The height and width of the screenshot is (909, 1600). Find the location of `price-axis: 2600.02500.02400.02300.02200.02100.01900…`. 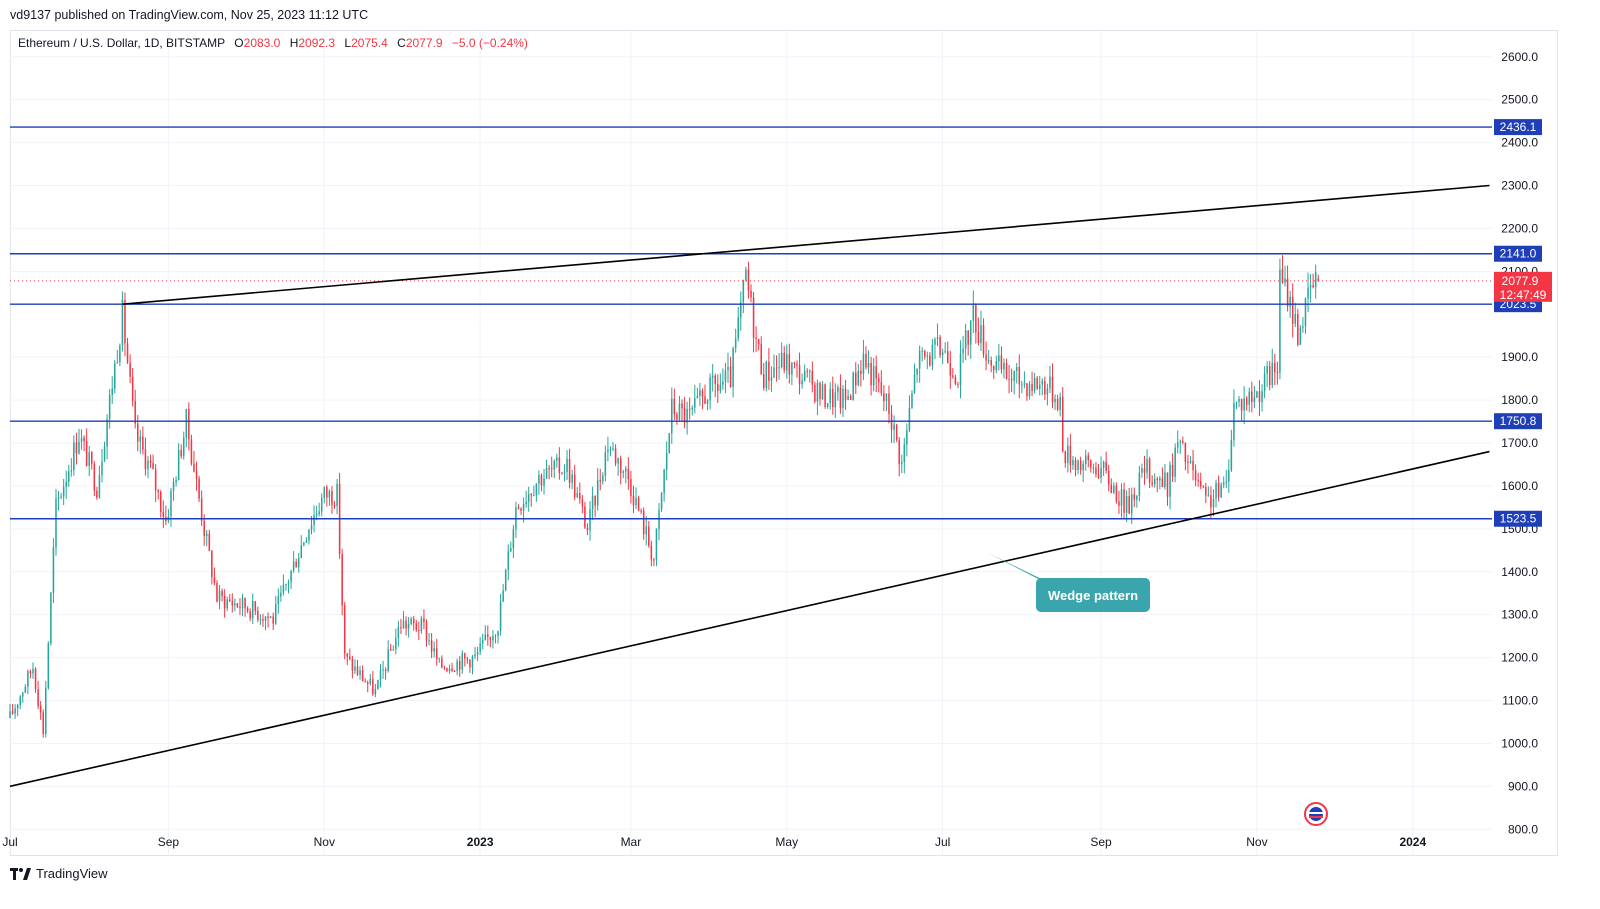

price-axis: 2600.02500.02400.02300.02200.02100.01900… is located at coordinates (1523, 443).